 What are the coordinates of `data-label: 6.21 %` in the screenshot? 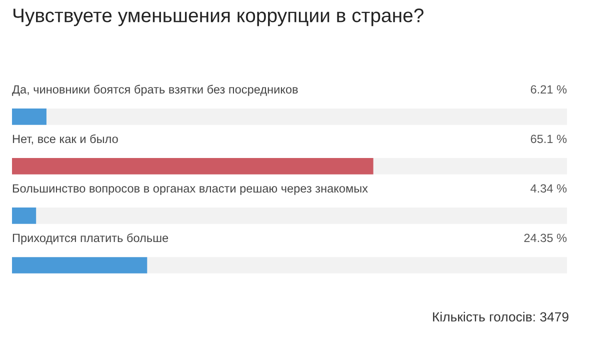 It's located at (548, 89).